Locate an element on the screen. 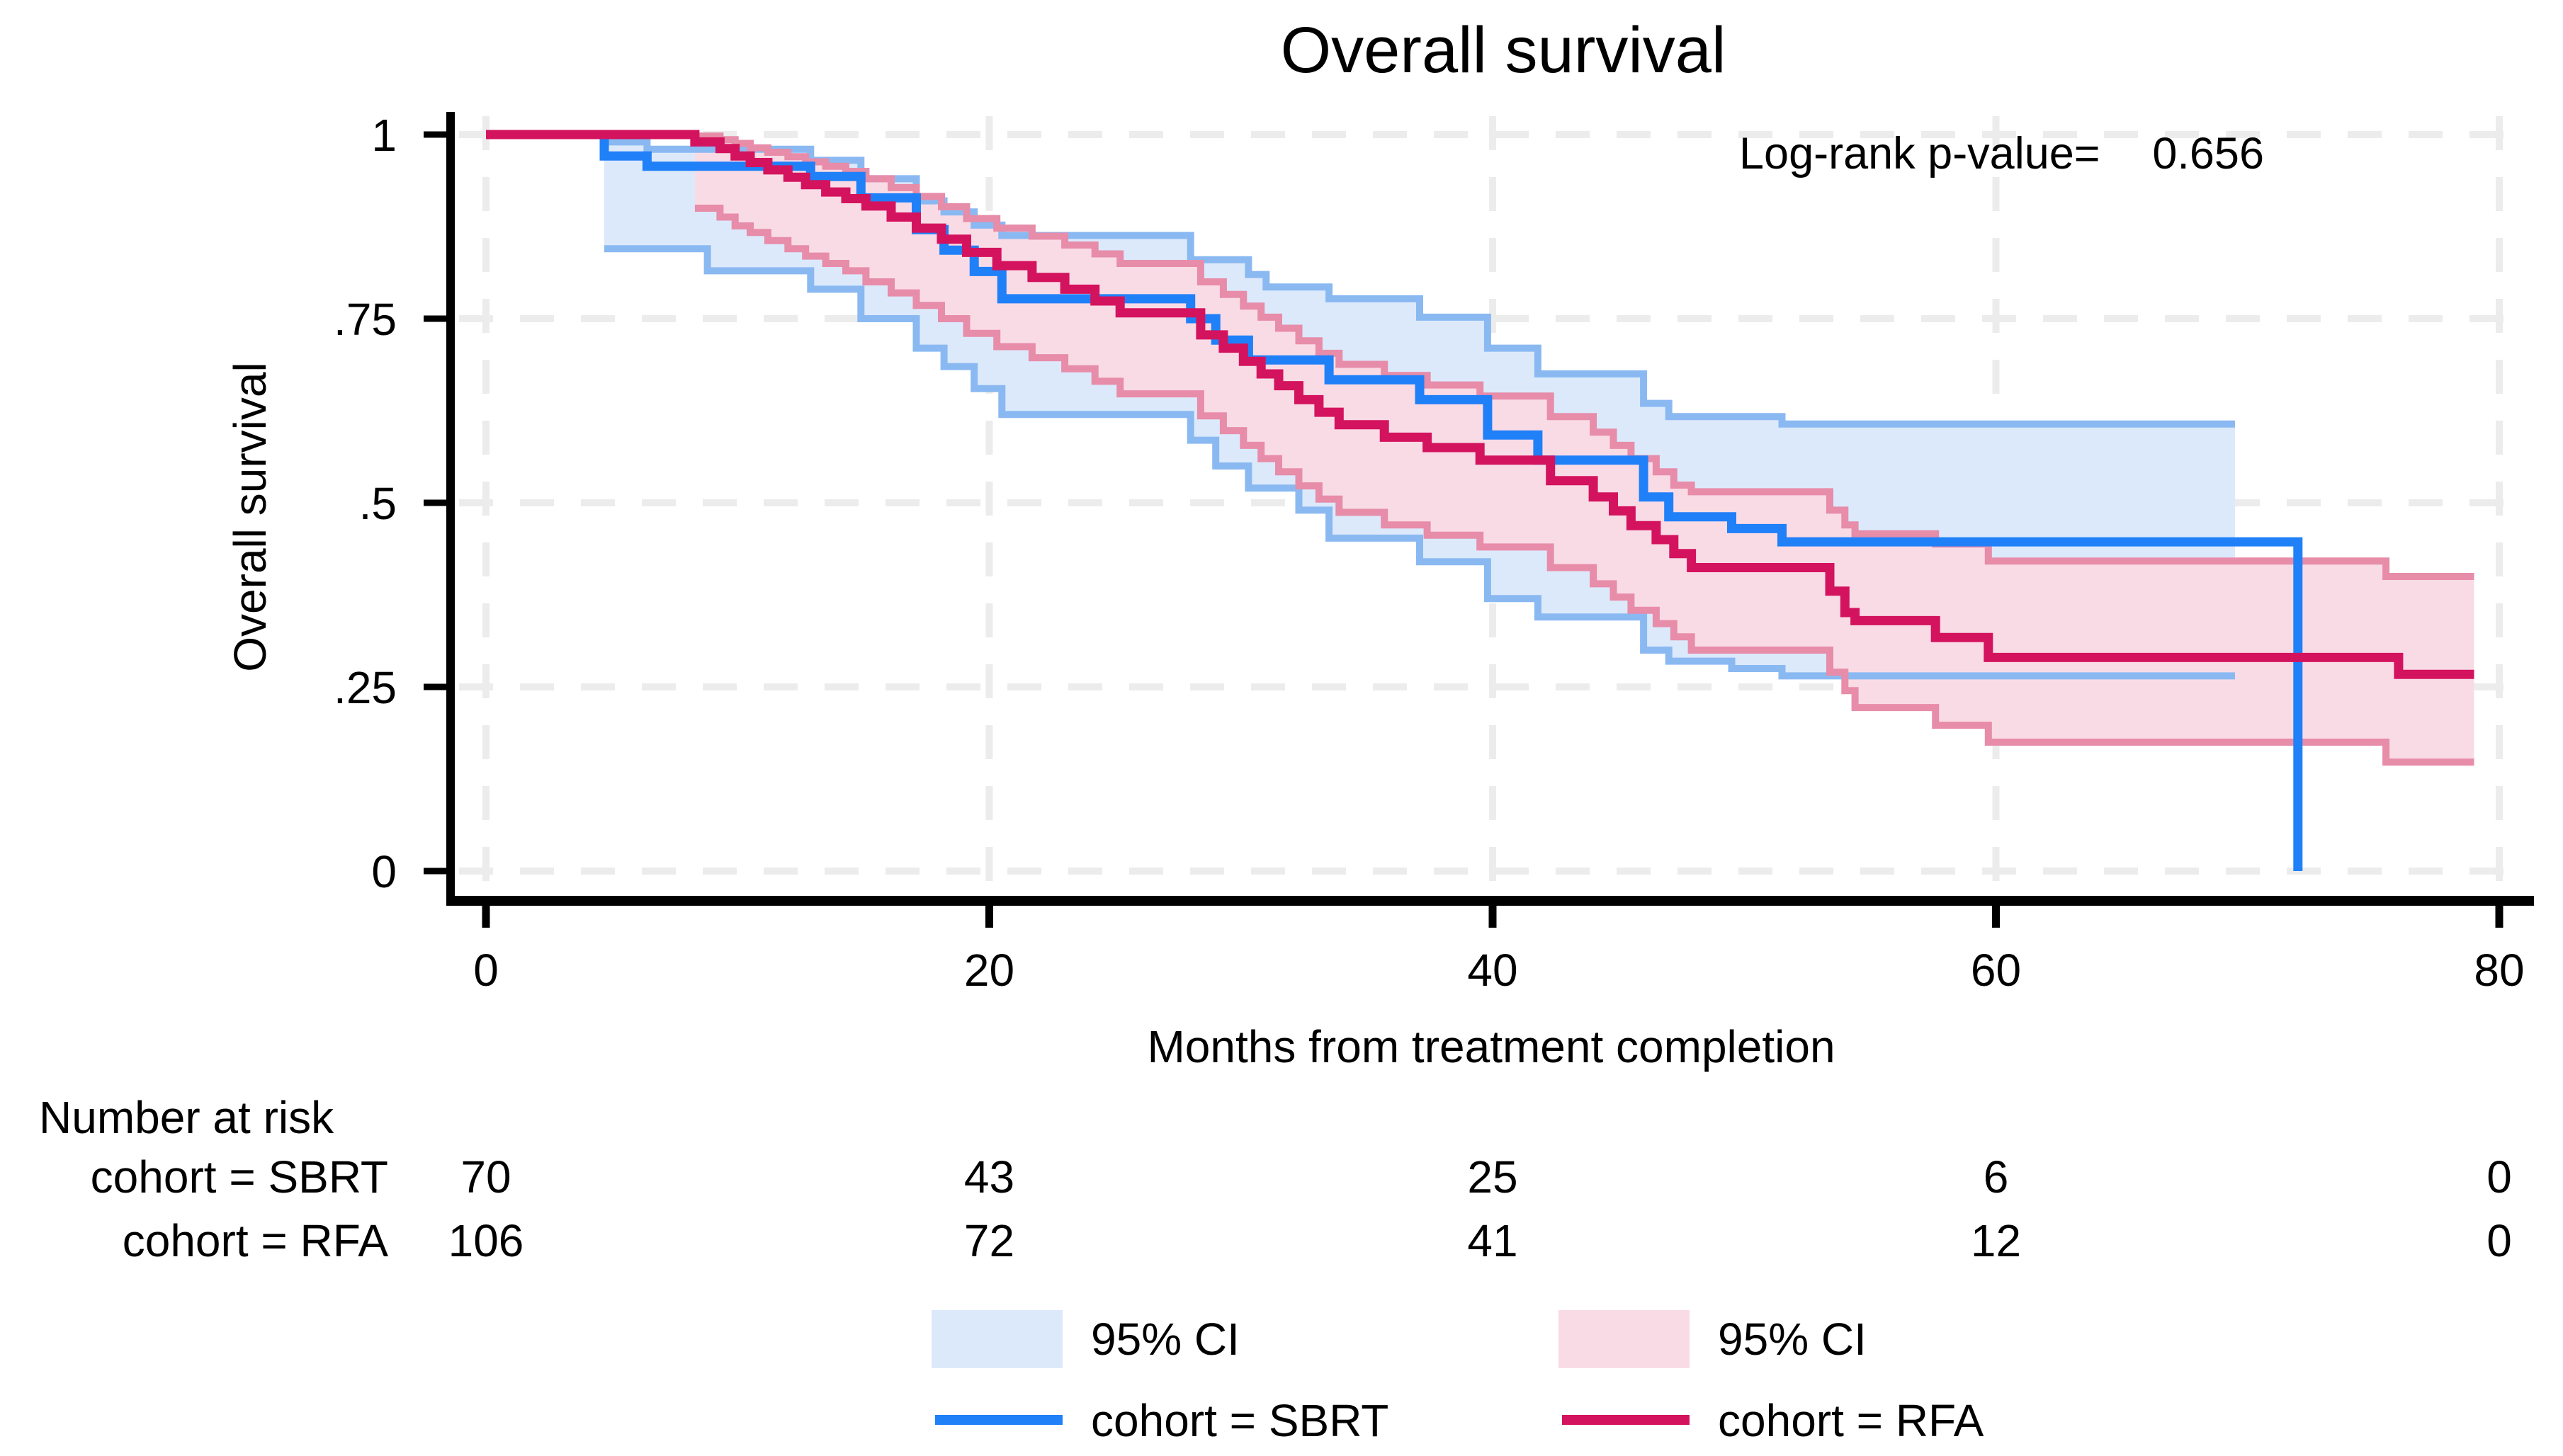 The width and height of the screenshot is (2563, 1456). y-axis-title: Overall survival is located at coordinates (251, 516).